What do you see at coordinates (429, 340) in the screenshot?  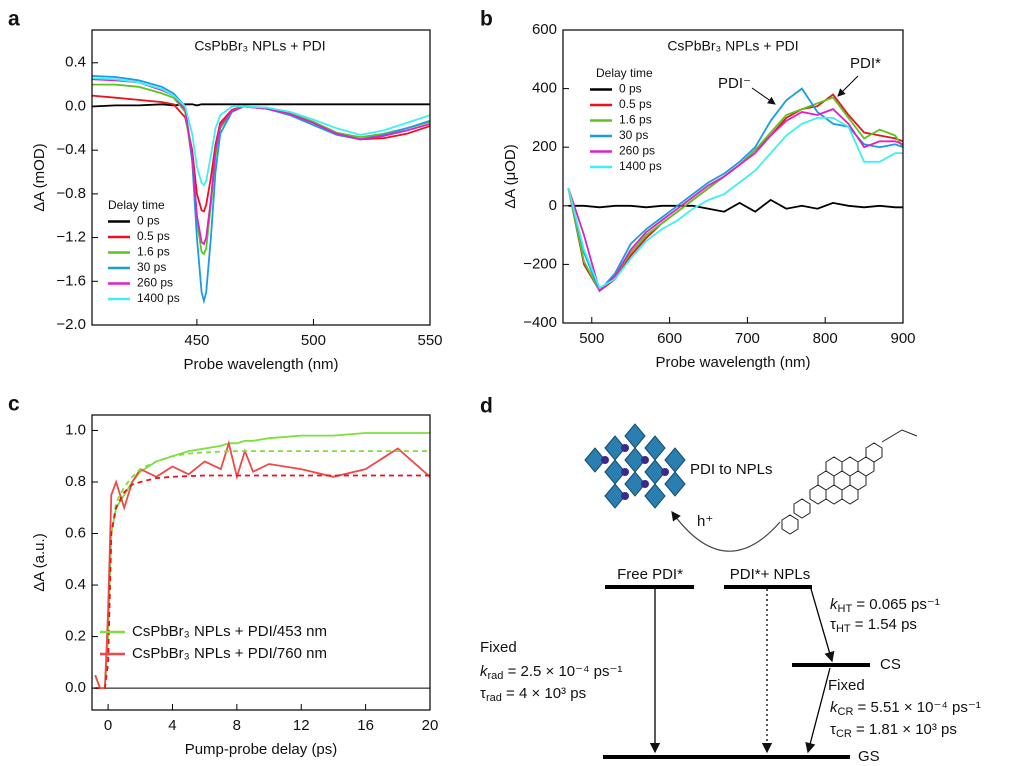 I see `x-tick-label: 550` at bounding box center [429, 340].